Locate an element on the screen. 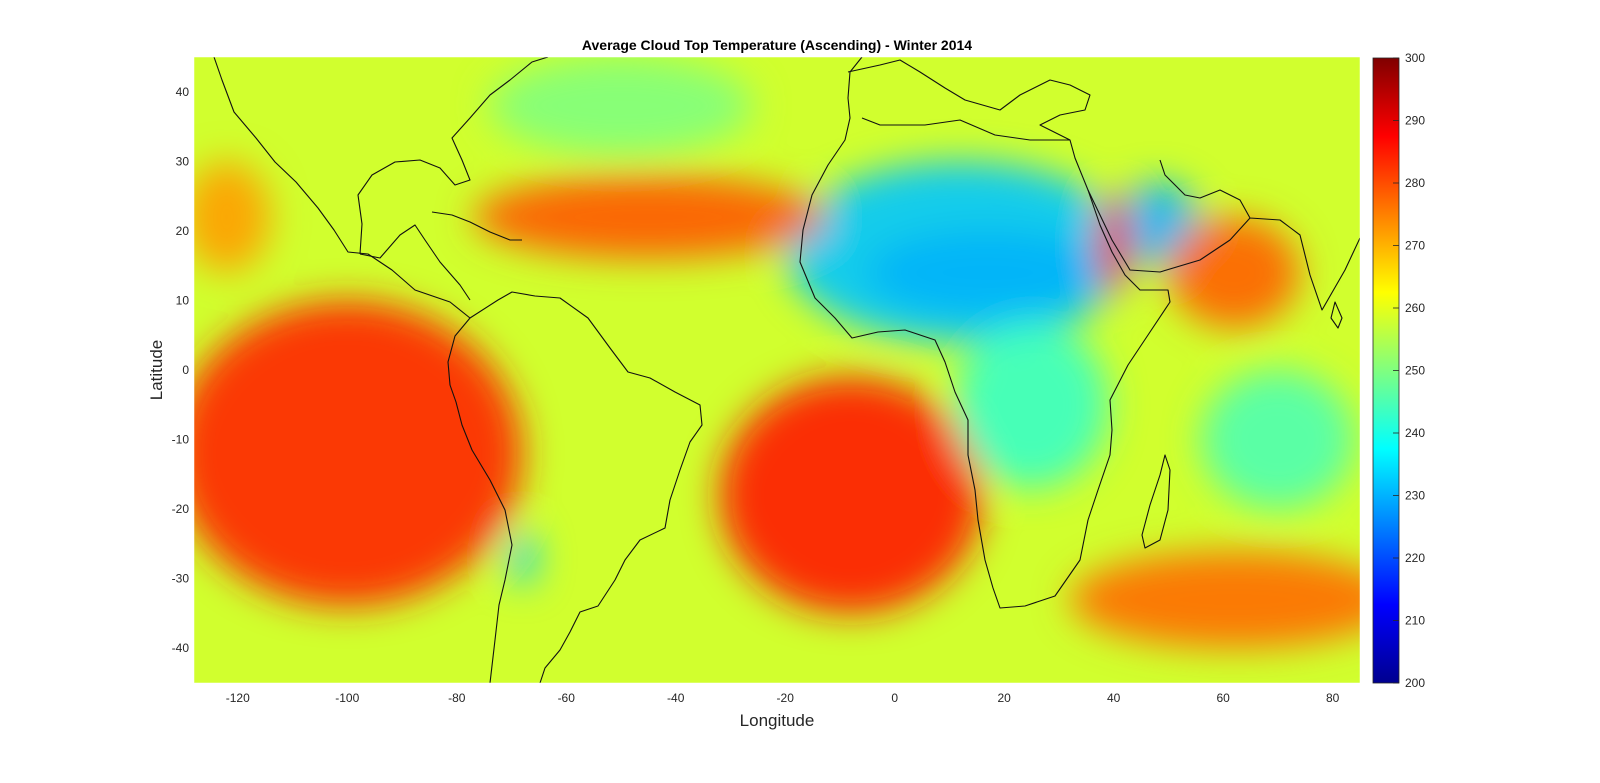 This screenshot has width=1600, height=783. colorbar-tick-label: 280 is located at coordinates (1415, 183).